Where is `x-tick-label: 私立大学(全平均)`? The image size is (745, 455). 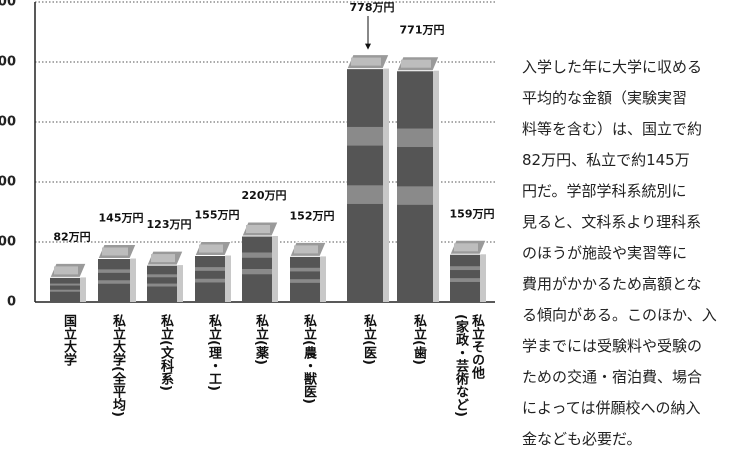
x-tick-label: 私立大学(全平均) is located at coordinates (117, 365).